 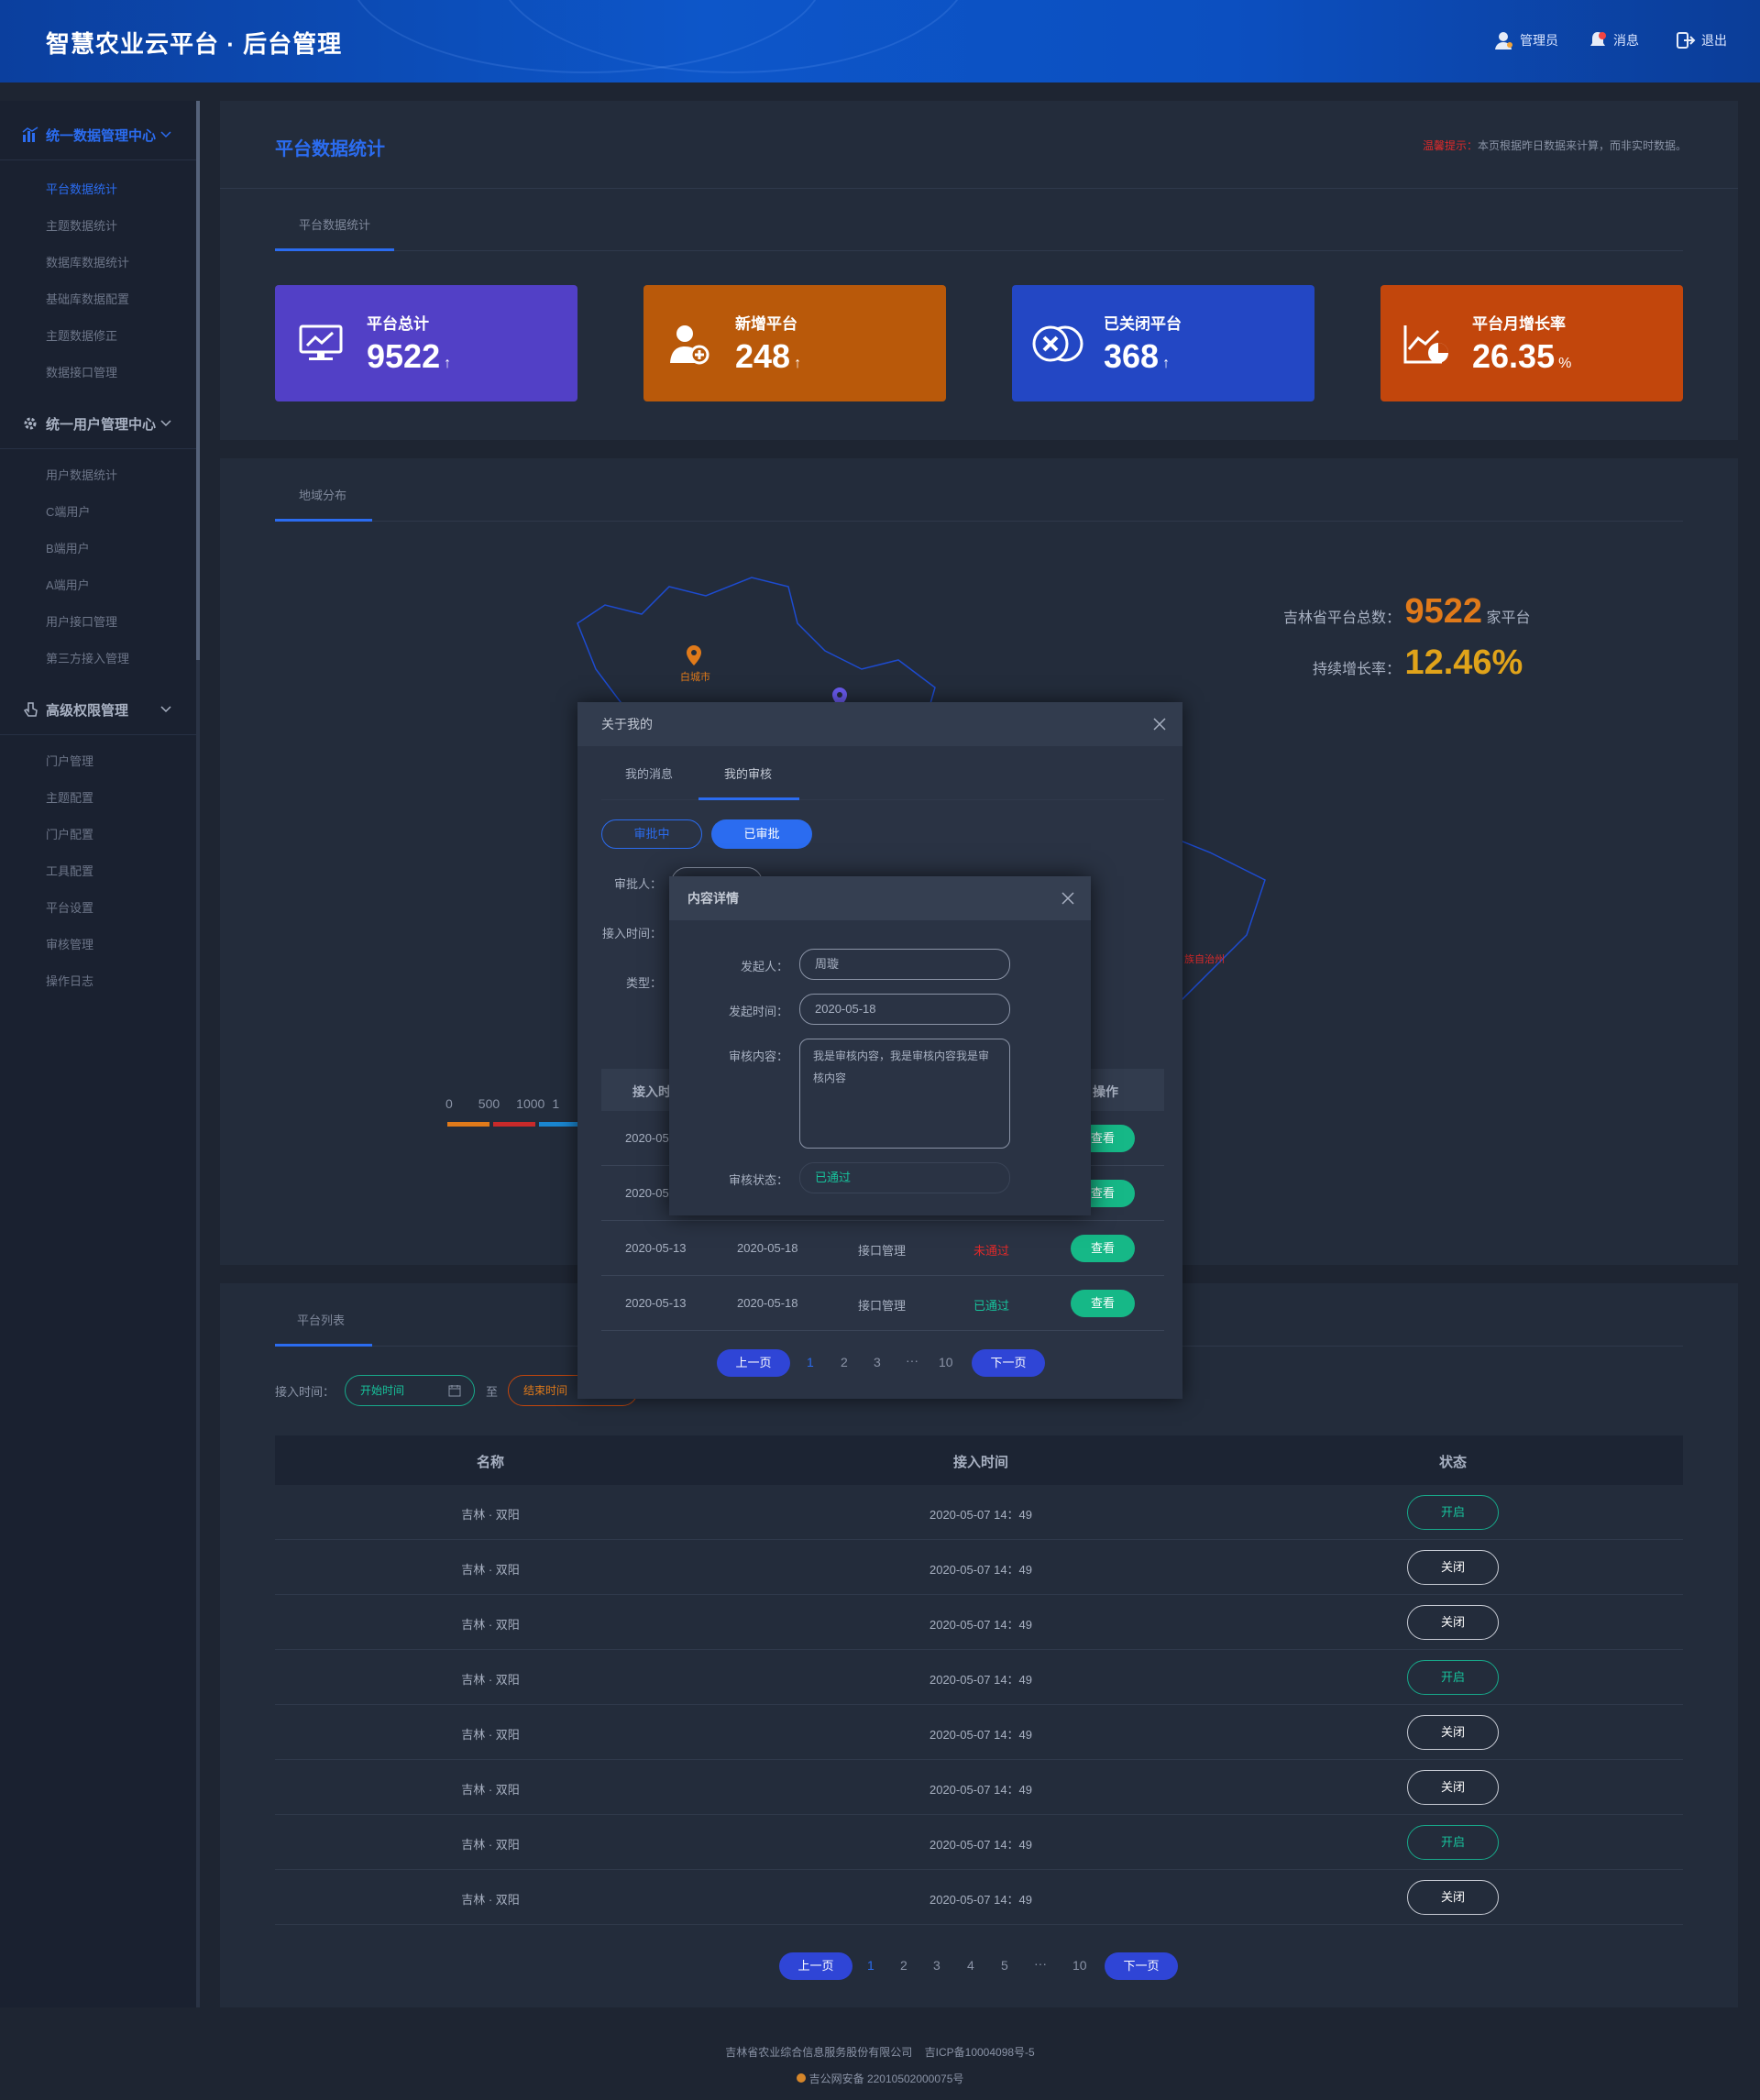 What do you see at coordinates (690, 344) in the screenshot?
I see `add-user-icon` at bounding box center [690, 344].